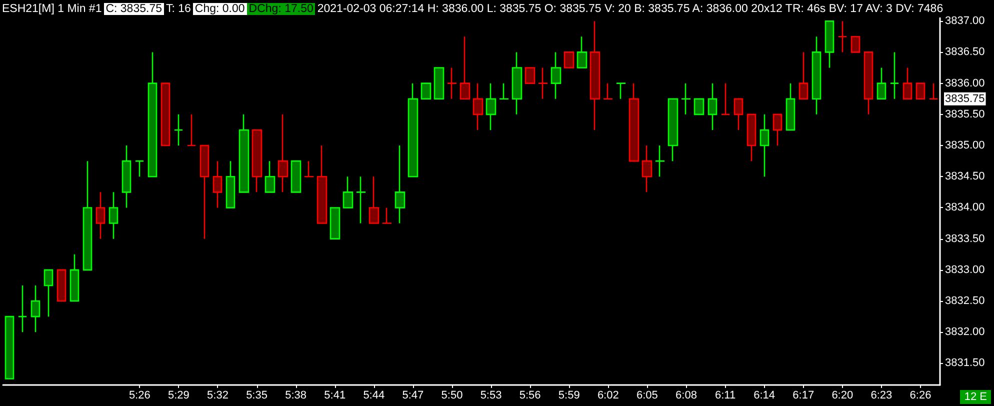 The image size is (994, 406). I want to click on x-tick-label: 5:29, so click(179, 396).